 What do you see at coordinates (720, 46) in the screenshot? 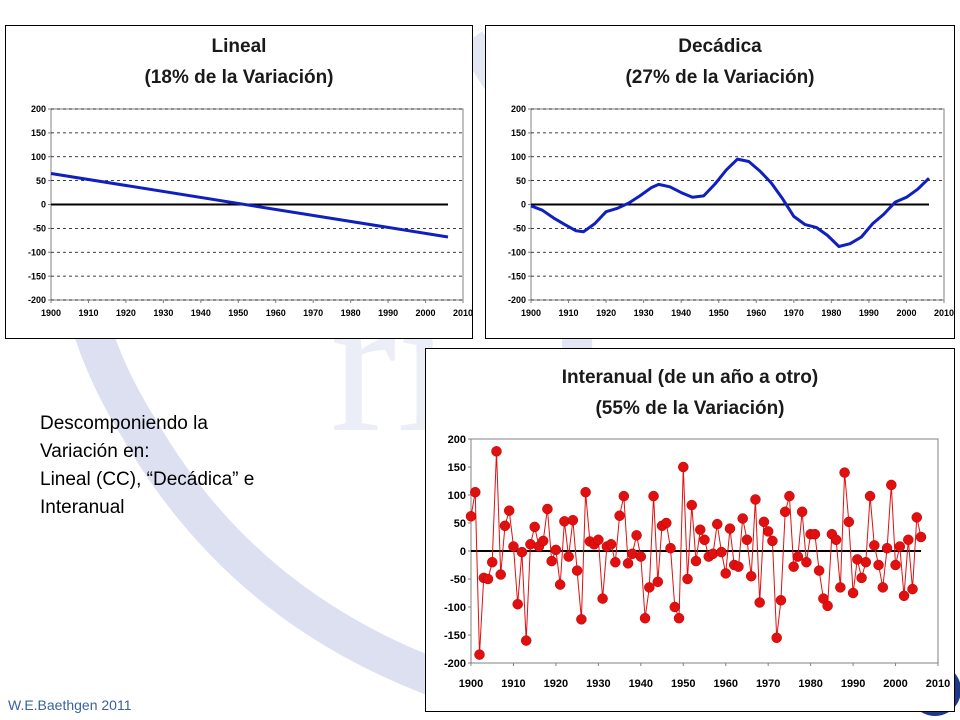
I see `chart-title-line-1: Decádica` at bounding box center [720, 46].